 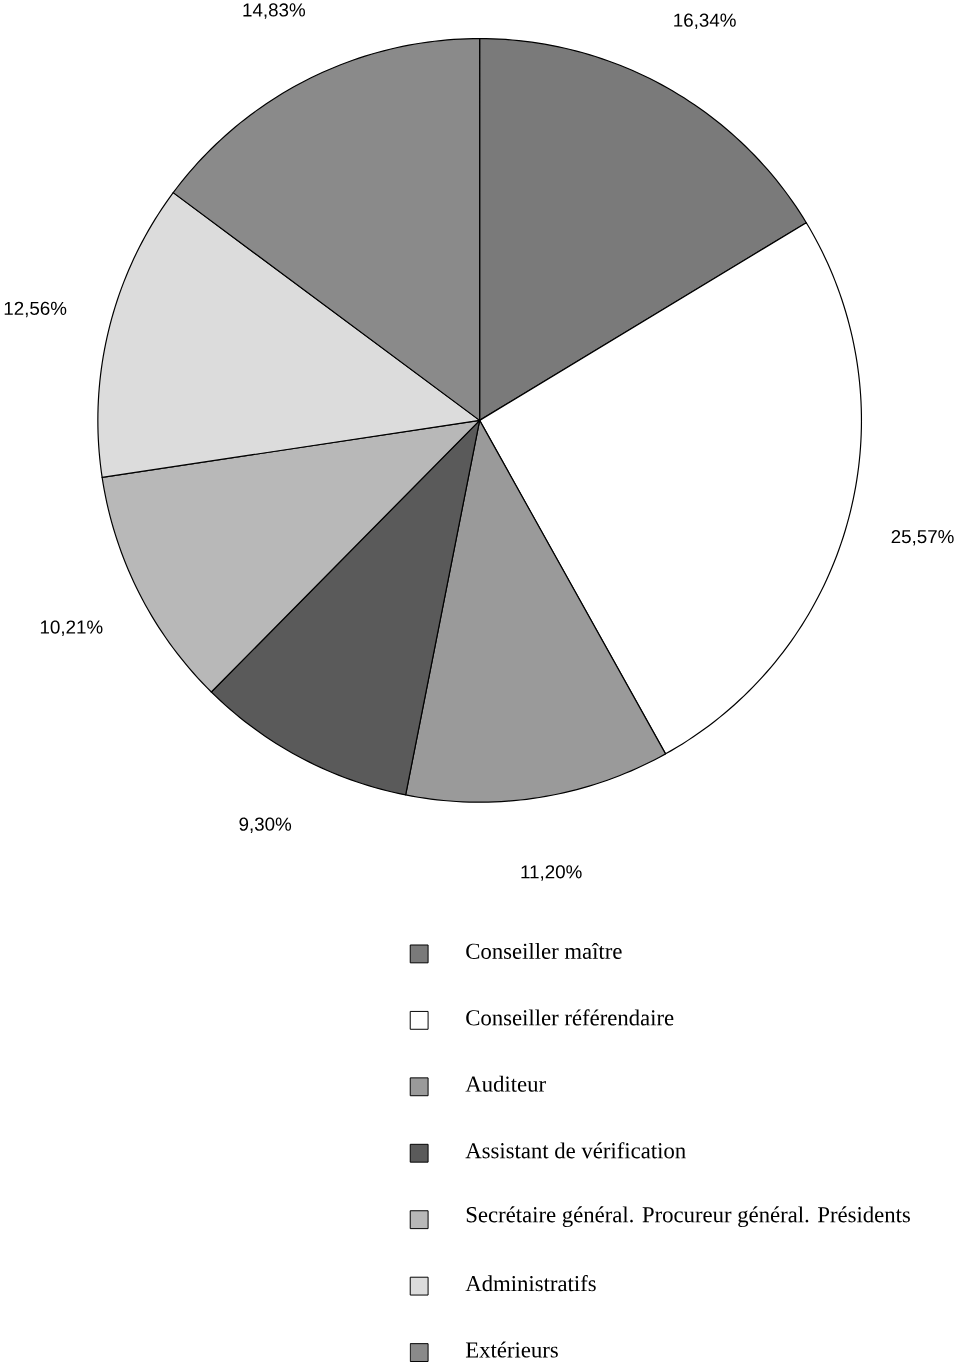 I want to click on legend-label: Extérieurs, so click(x=512, y=1349).